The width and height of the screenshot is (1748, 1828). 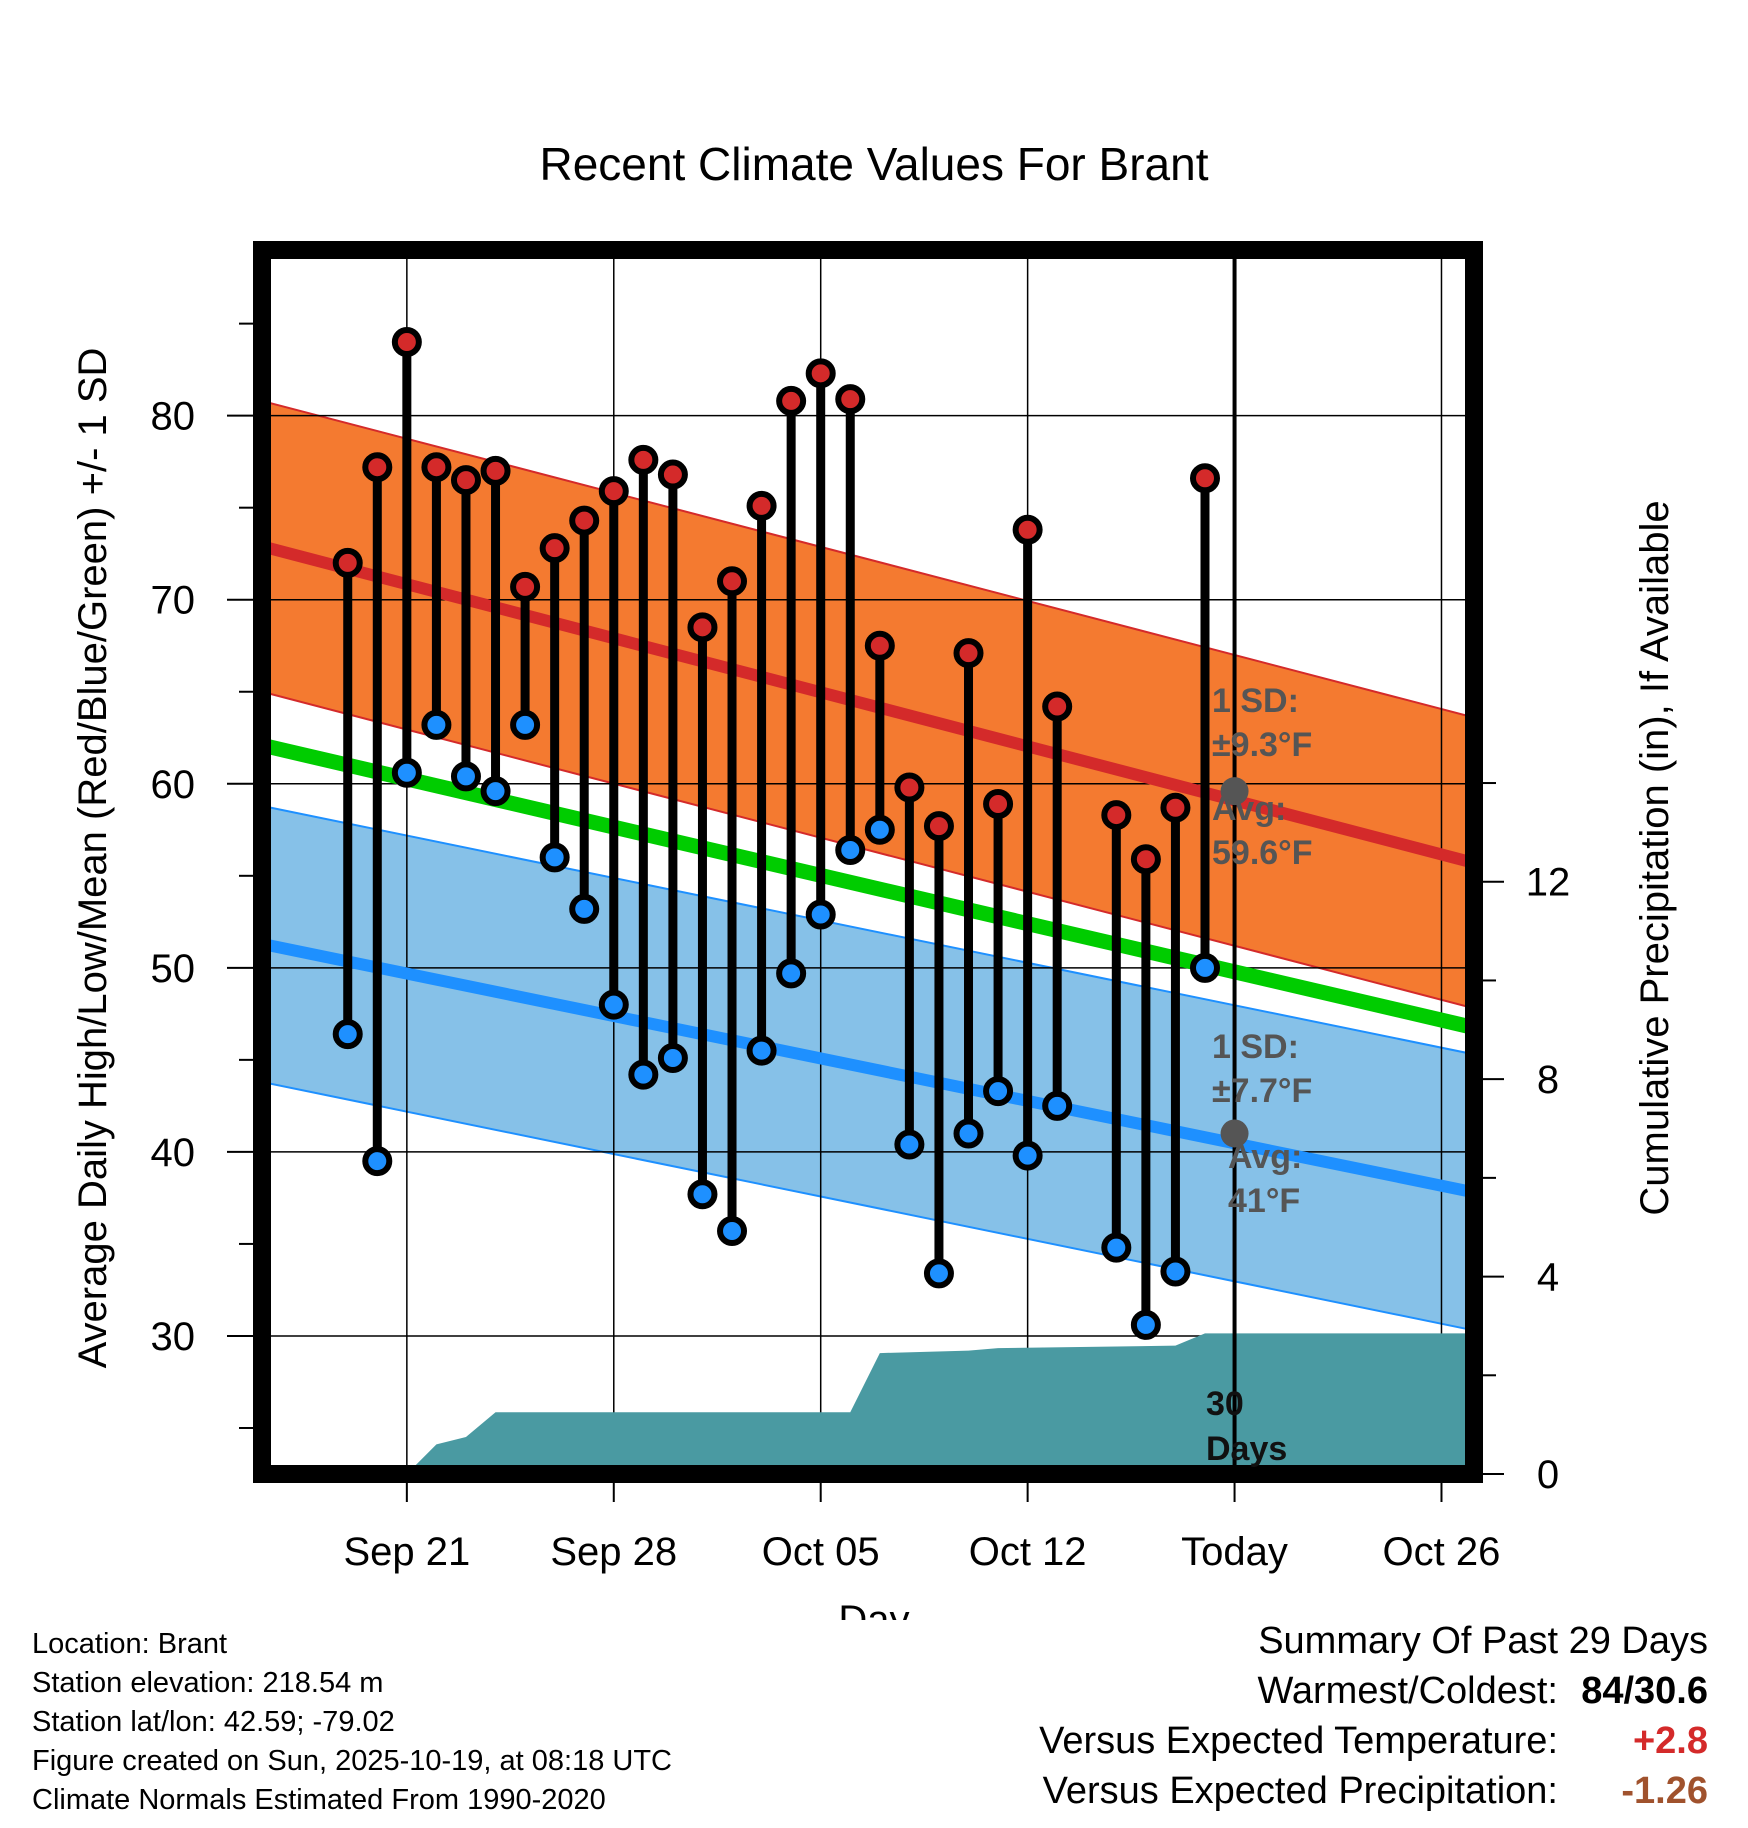 I want to click on y-tick-label: 40, so click(x=173, y=1153).